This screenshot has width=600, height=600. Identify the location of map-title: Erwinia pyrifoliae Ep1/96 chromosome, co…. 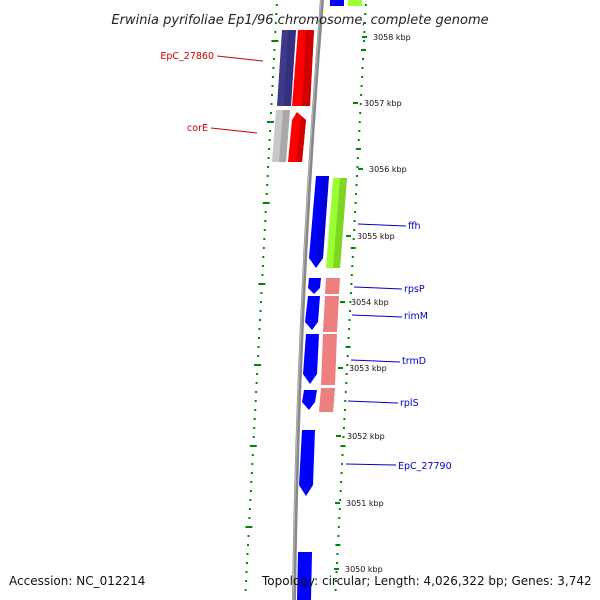
(299, 20).